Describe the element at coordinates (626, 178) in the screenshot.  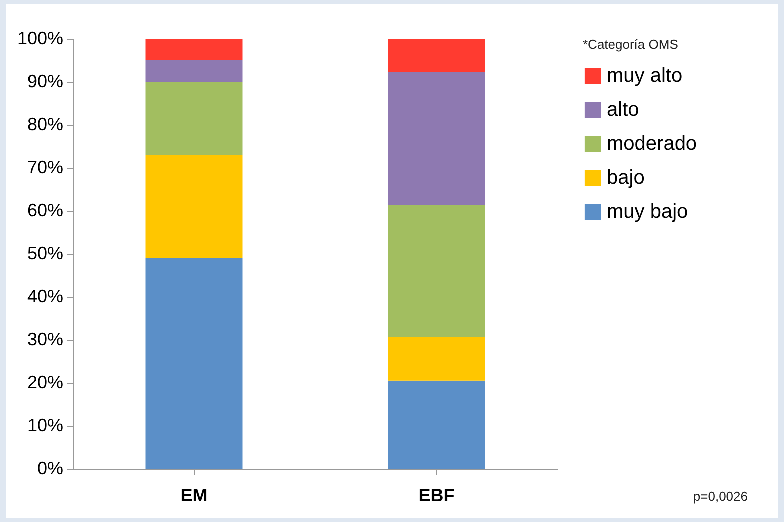
I see `legend-label: bajo` at that location.